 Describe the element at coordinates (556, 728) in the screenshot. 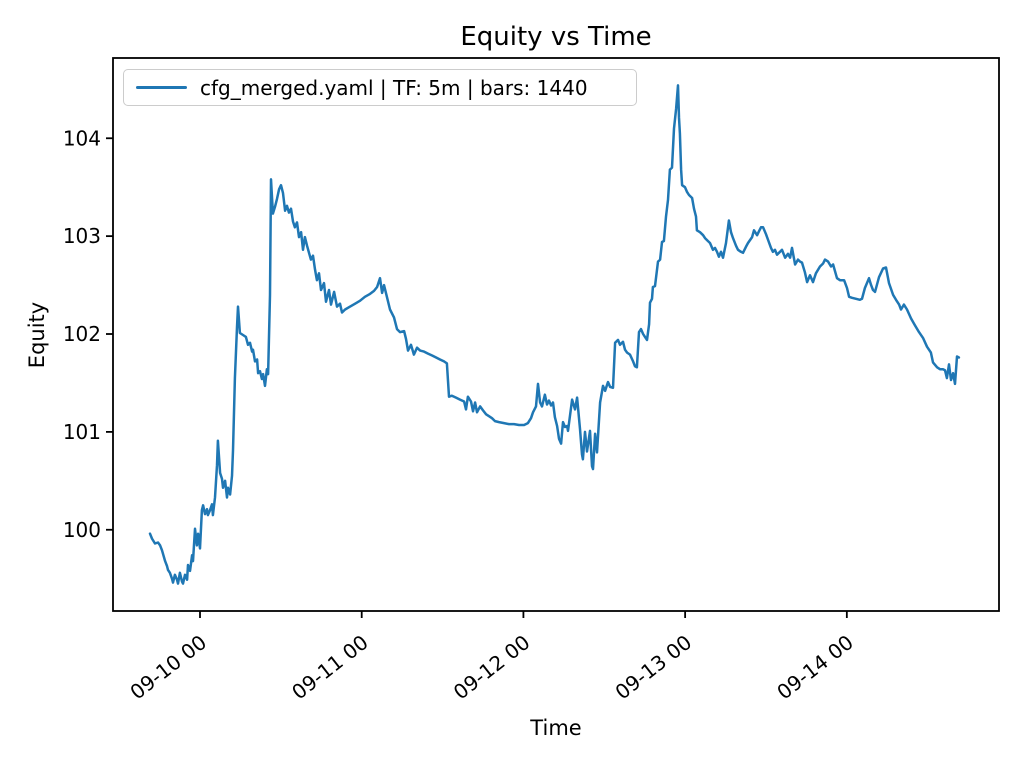

I see `x-axis-label: Time` at that location.